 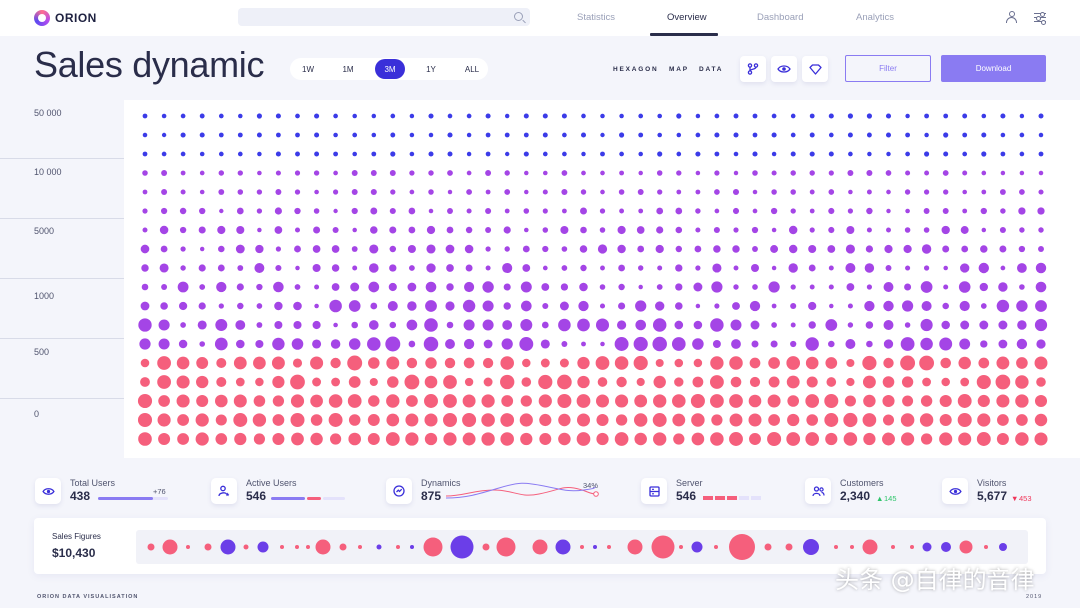 What do you see at coordinates (308, 69) in the screenshot?
I see `range-1w: 1W` at bounding box center [308, 69].